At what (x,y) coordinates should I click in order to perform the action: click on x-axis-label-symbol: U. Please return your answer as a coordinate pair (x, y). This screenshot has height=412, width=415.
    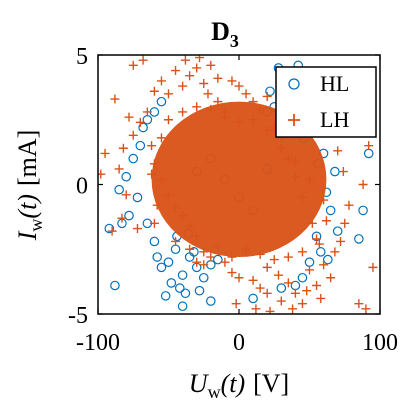
    Looking at the image, I should click on (199, 383).